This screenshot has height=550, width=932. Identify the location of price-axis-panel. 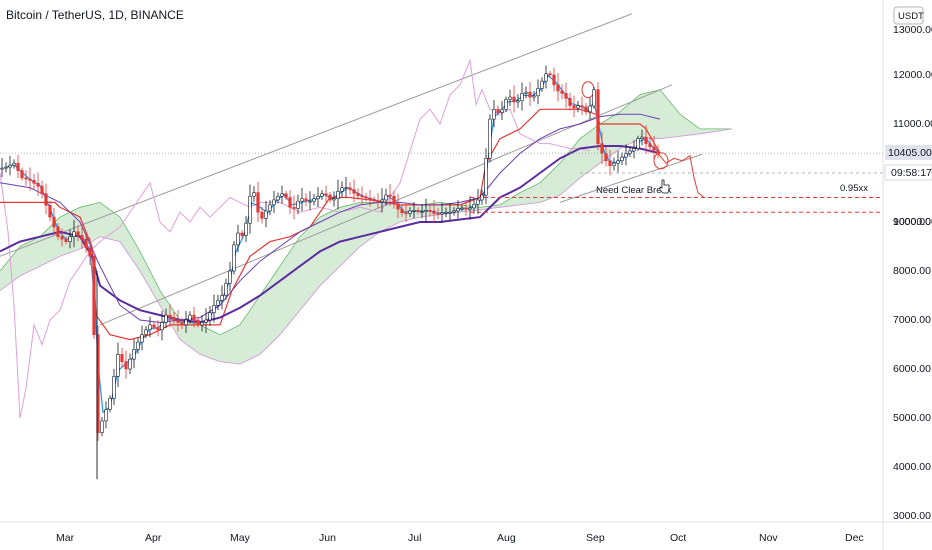
(907, 261).